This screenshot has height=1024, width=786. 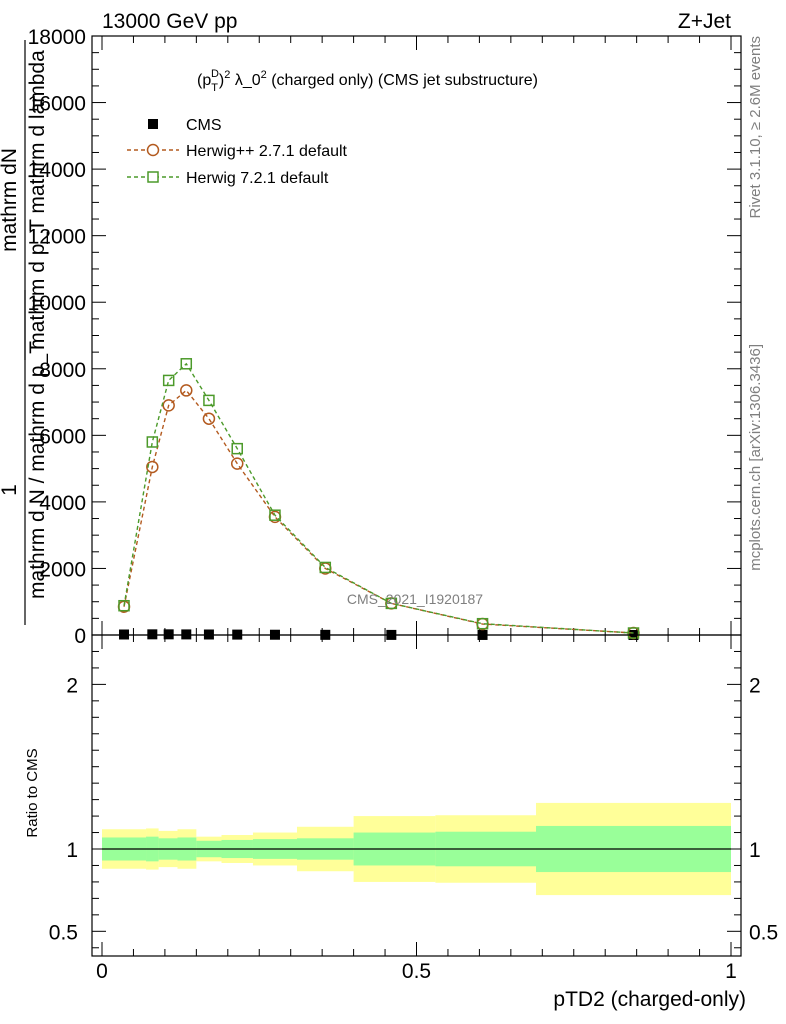 What do you see at coordinates (731, 971) in the screenshot?
I see `x-tick-label: 1` at bounding box center [731, 971].